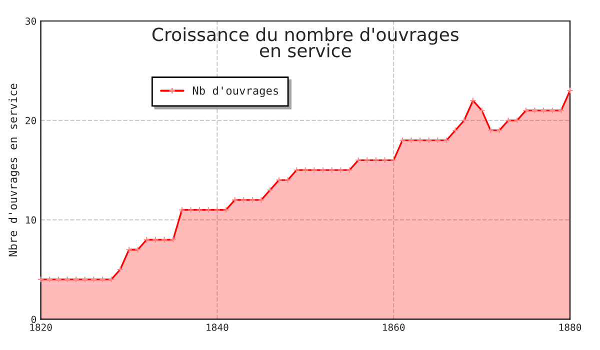  I want to click on y-axis-title: Nbre d'ouvrages en service, so click(14, 170).